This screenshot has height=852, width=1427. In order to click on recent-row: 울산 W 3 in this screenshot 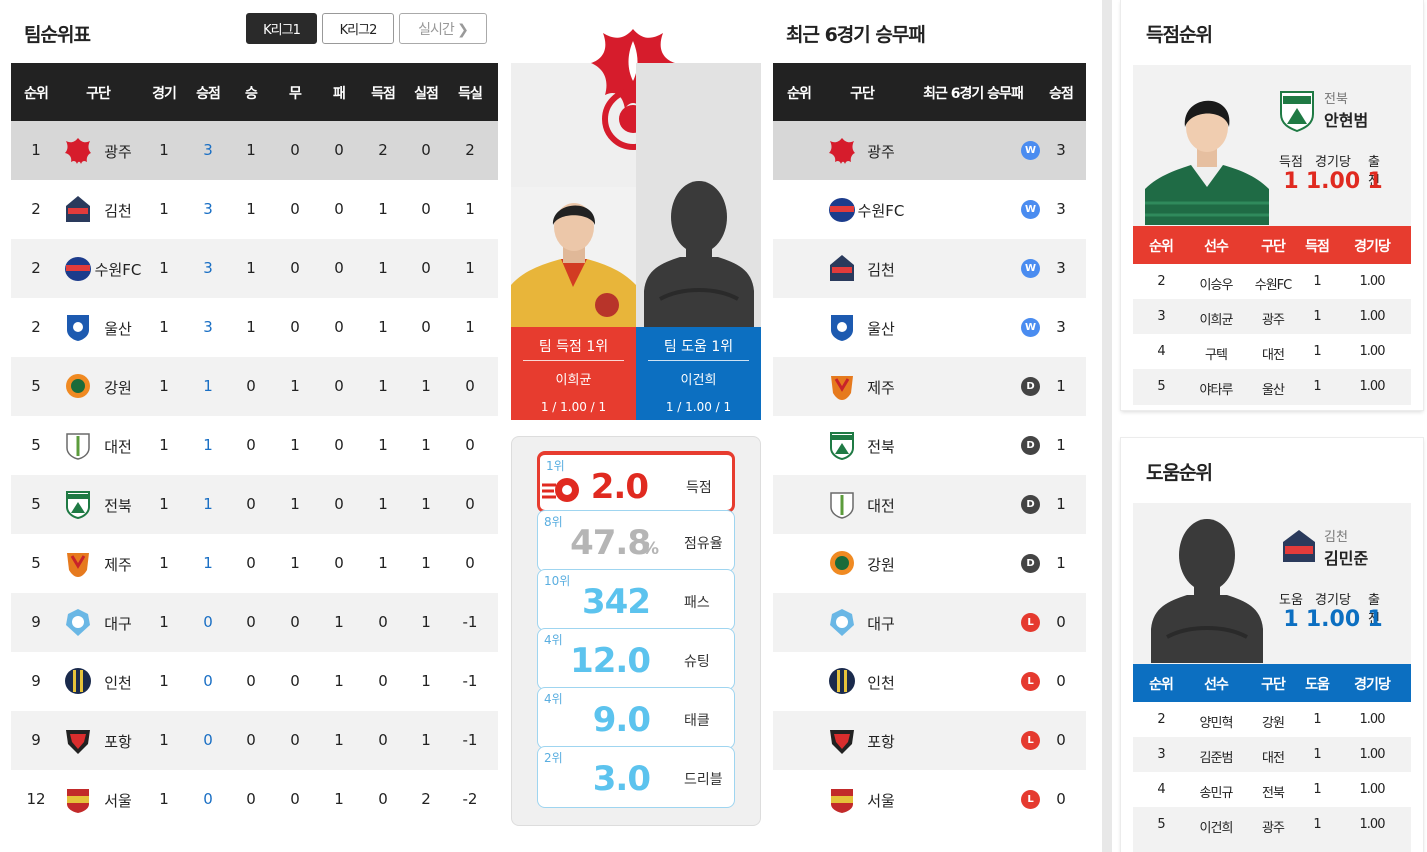, I will do `click(929, 327)`.